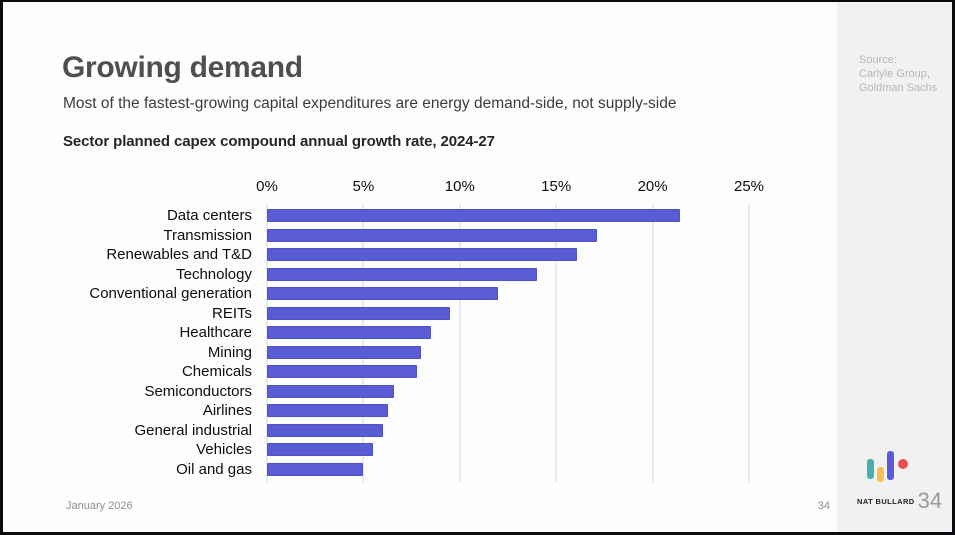 The height and width of the screenshot is (535, 955). I want to click on x-tick-label: 25%, so click(749, 186).